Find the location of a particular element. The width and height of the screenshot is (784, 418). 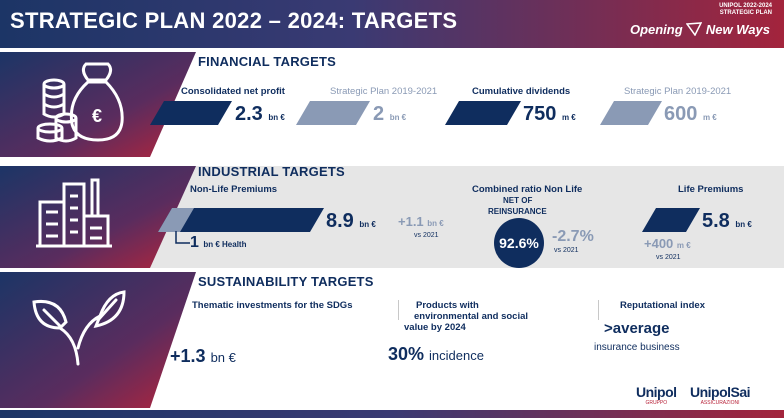

financial-title: FINANCIAL TARGETS is located at coordinates (267, 61).